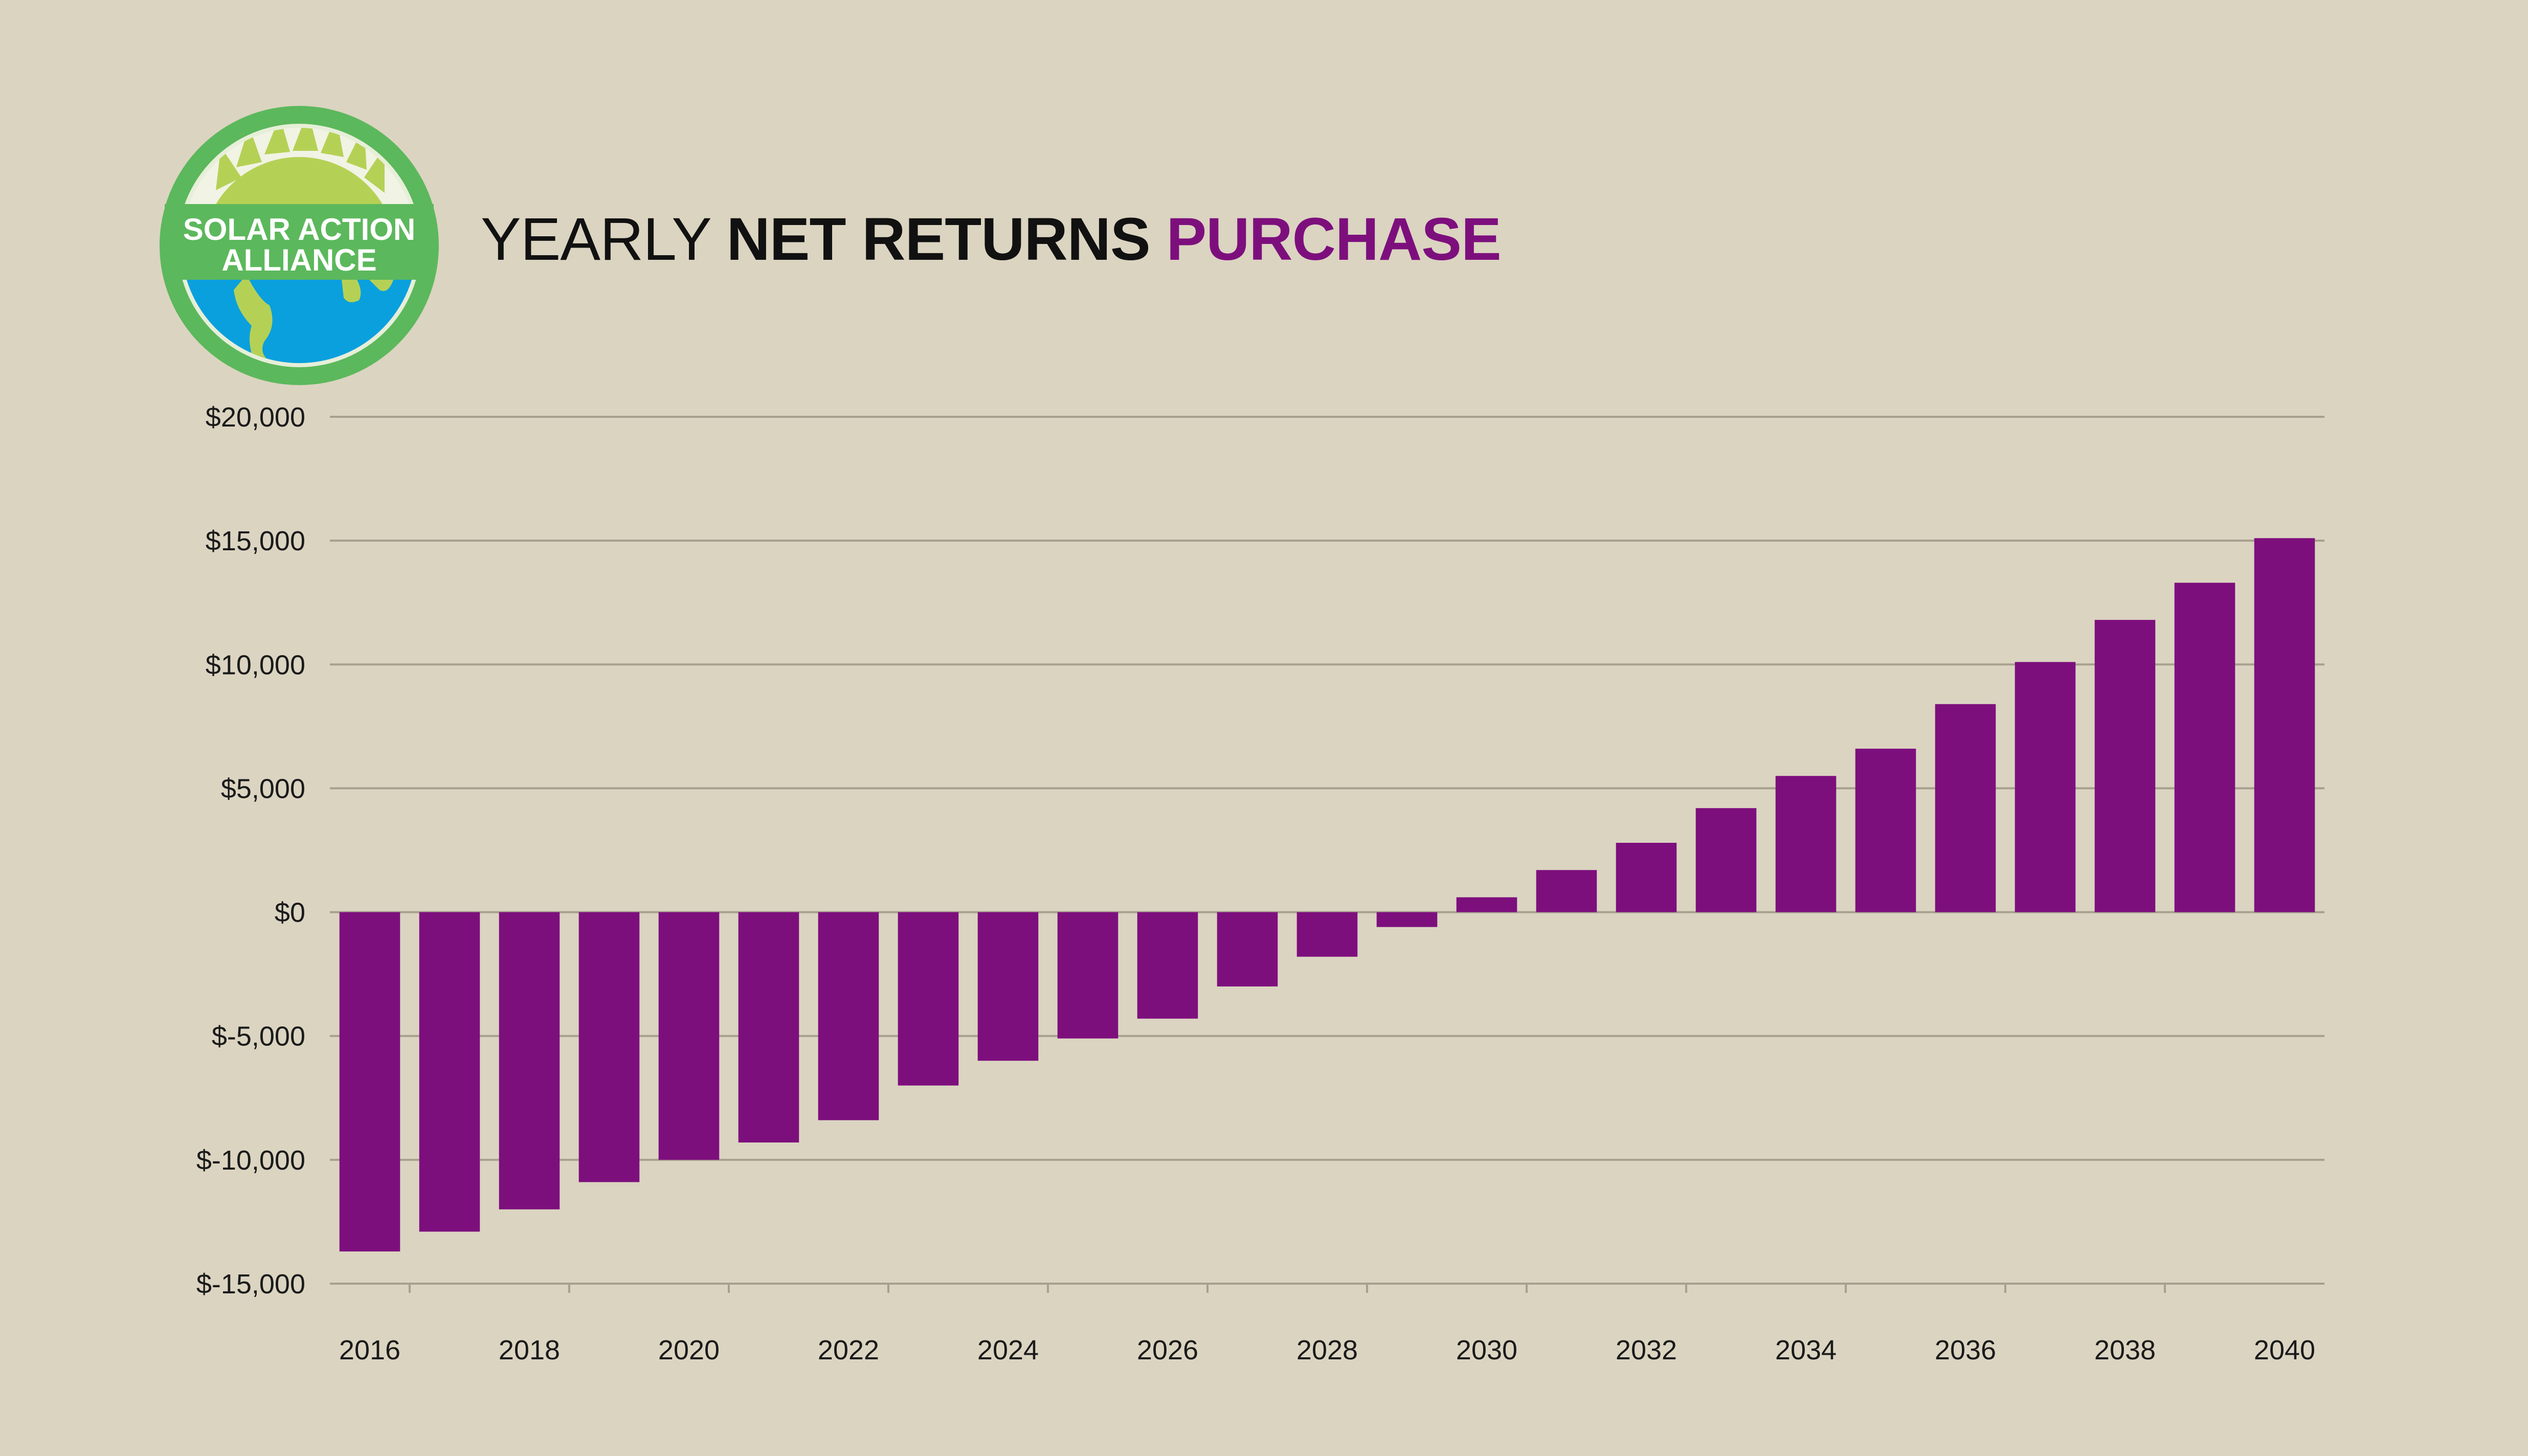 The width and height of the screenshot is (2528, 1456). I want to click on logo-line1: SOLAR ACTION, so click(299, 229).